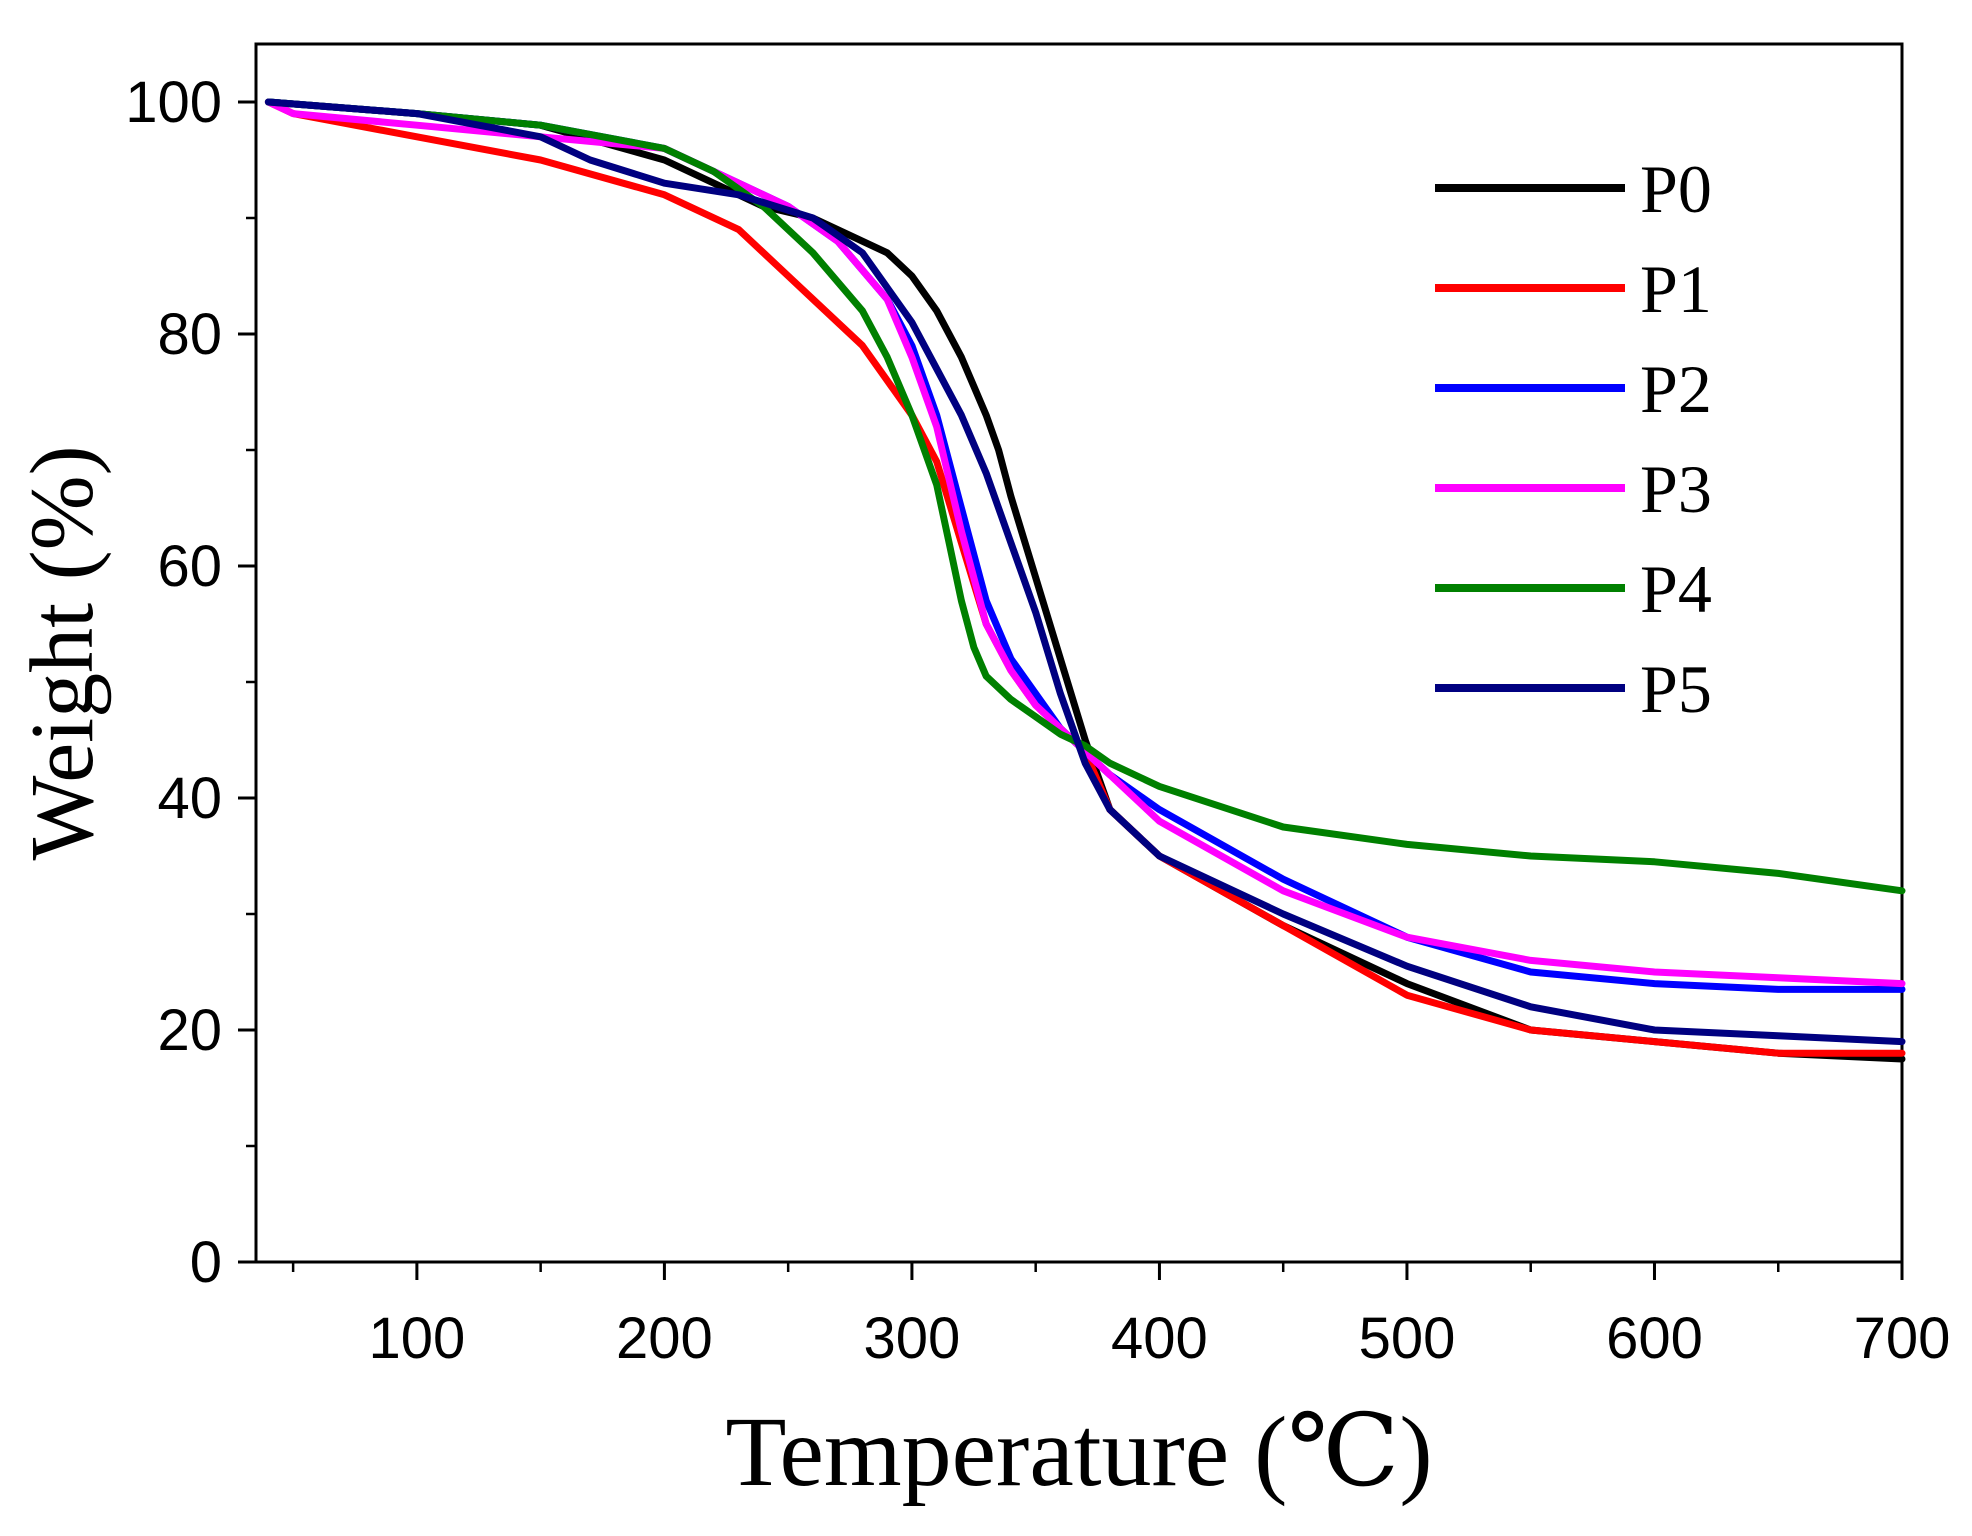 This screenshot has height=1536, width=1972. What do you see at coordinates (189, 1030) in the screenshot?
I see `y-tick-label: 20` at bounding box center [189, 1030].